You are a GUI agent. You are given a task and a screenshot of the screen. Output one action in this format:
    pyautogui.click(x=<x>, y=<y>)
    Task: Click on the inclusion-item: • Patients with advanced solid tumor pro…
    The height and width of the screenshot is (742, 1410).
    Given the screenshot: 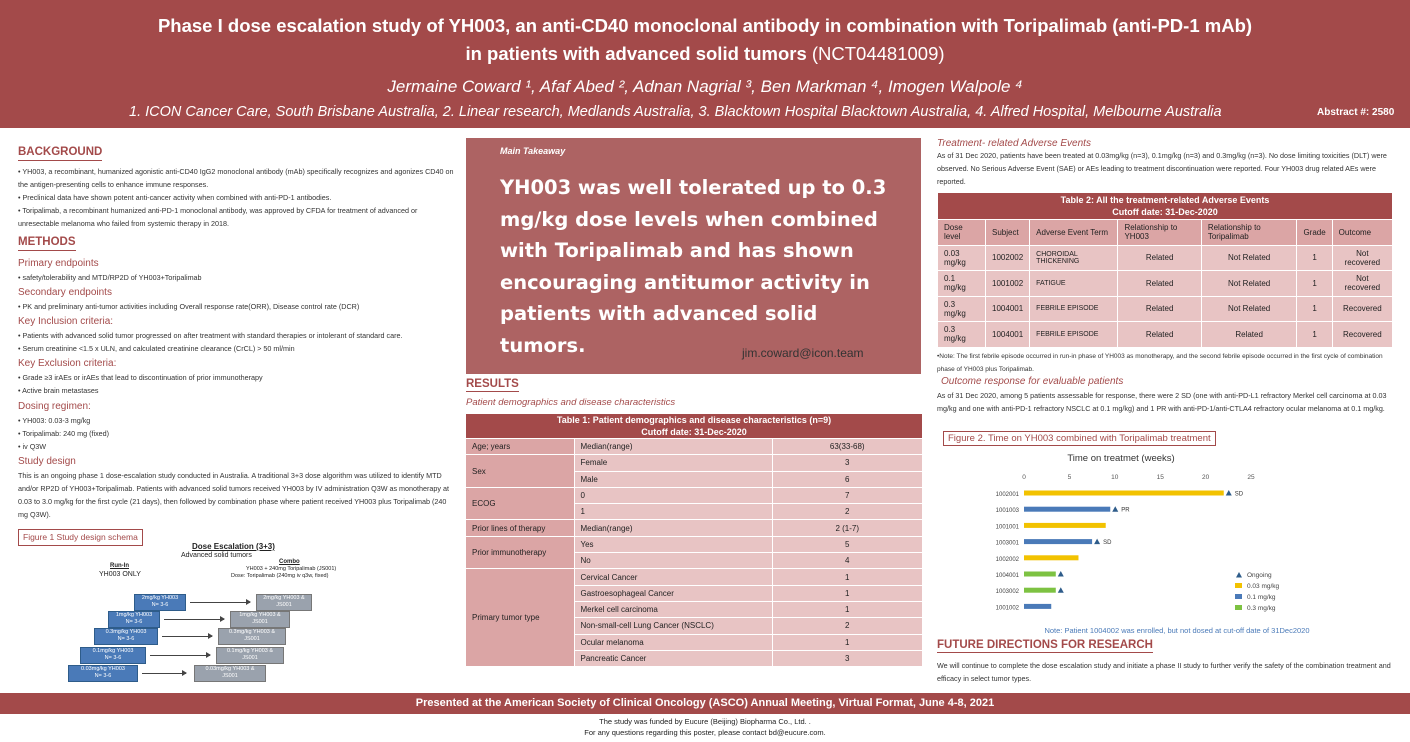 What is the action you would take?
    pyautogui.click(x=210, y=335)
    